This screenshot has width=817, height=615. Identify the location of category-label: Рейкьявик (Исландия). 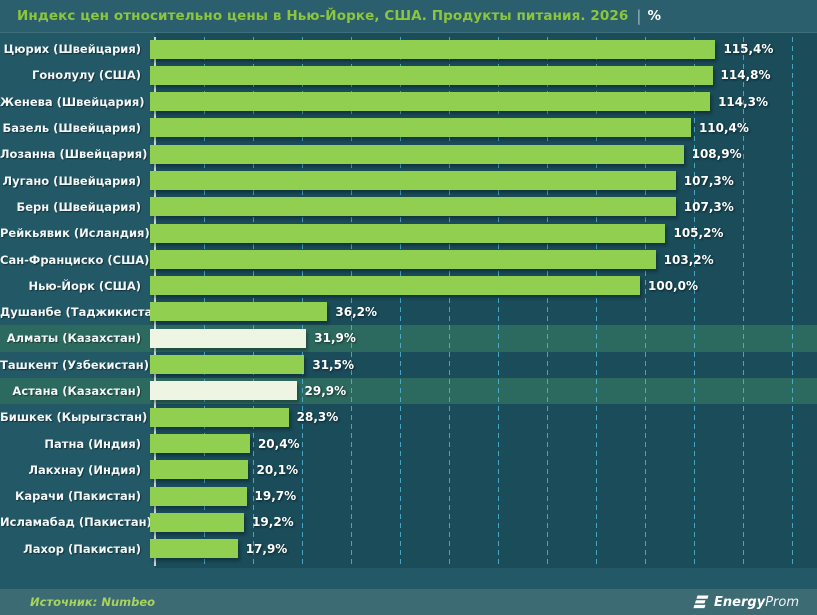
(75, 233).